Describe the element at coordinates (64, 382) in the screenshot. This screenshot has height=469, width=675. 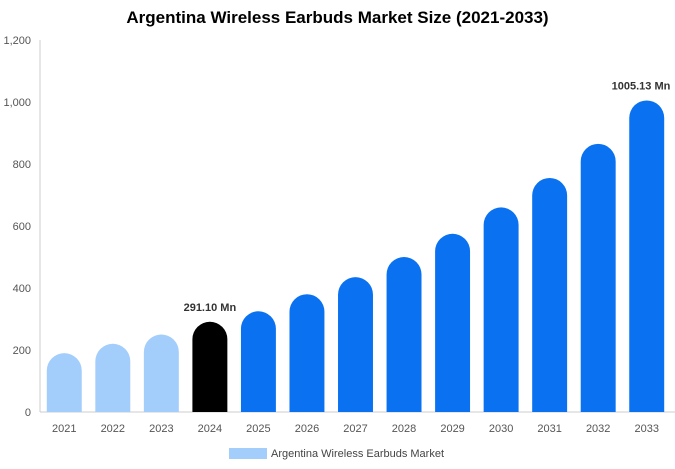
I see `bar-2021` at that location.